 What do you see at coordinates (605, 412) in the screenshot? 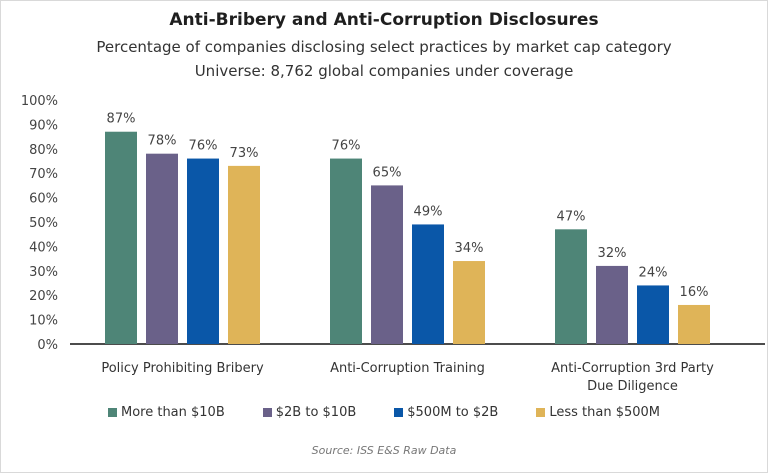
I see `legend-label: Less than $500M` at bounding box center [605, 412].